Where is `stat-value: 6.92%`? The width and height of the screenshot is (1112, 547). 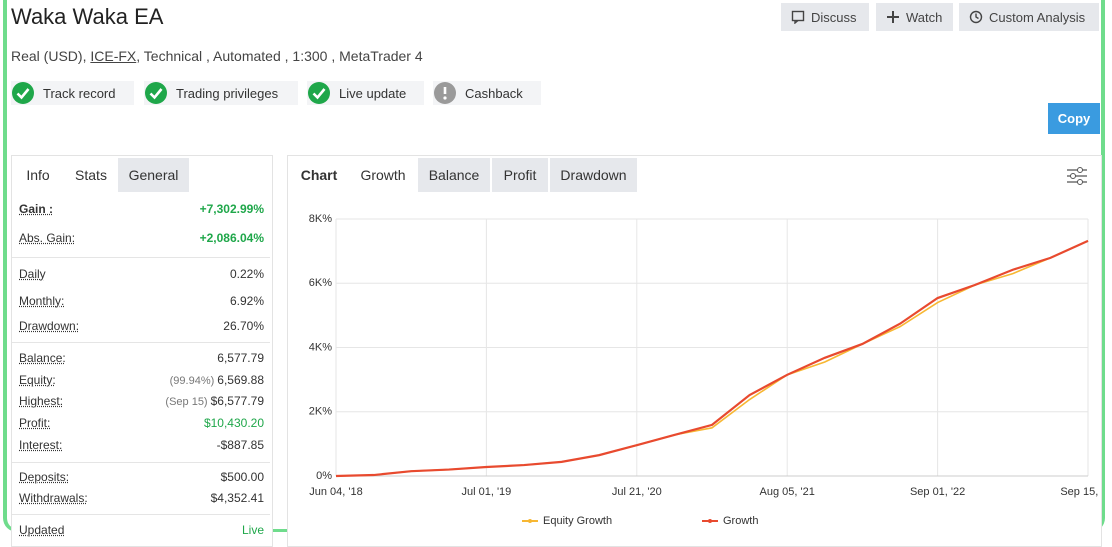 stat-value: 6.92% is located at coordinates (247, 301).